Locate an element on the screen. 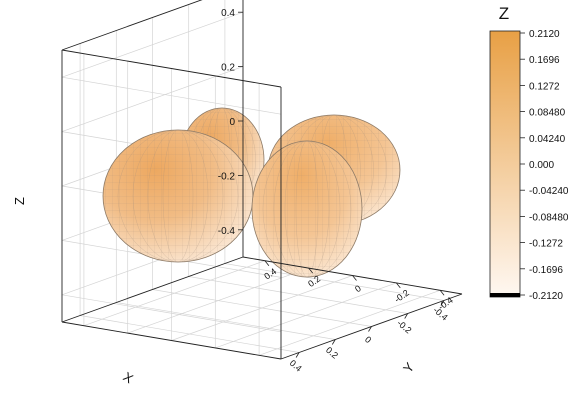 This screenshot has height=420, width=571. z-tick-label: 0.4 is located at coordinates (228, 13).